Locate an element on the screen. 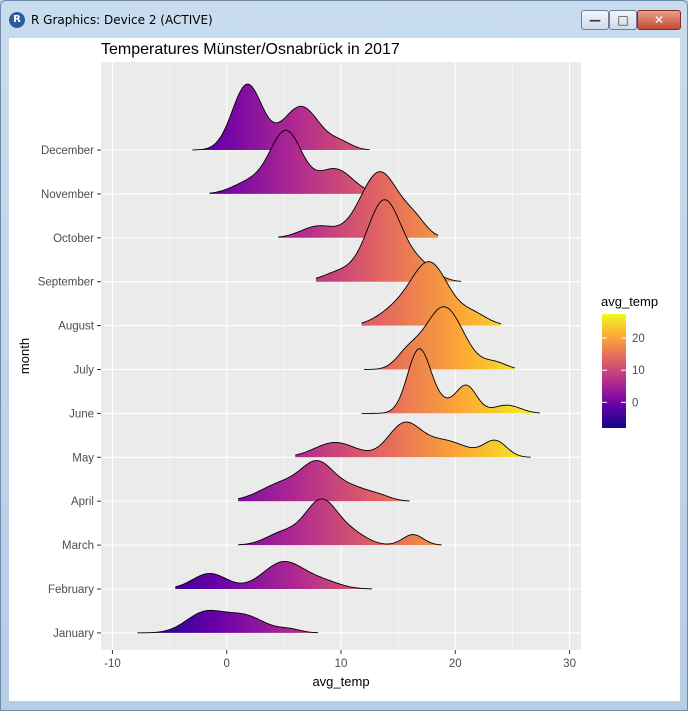 The width and height of the screenshot is (688, 711). chart-title: Temperatures Münster/Osnabrück in 2017 is located at coordinates (250, 49).